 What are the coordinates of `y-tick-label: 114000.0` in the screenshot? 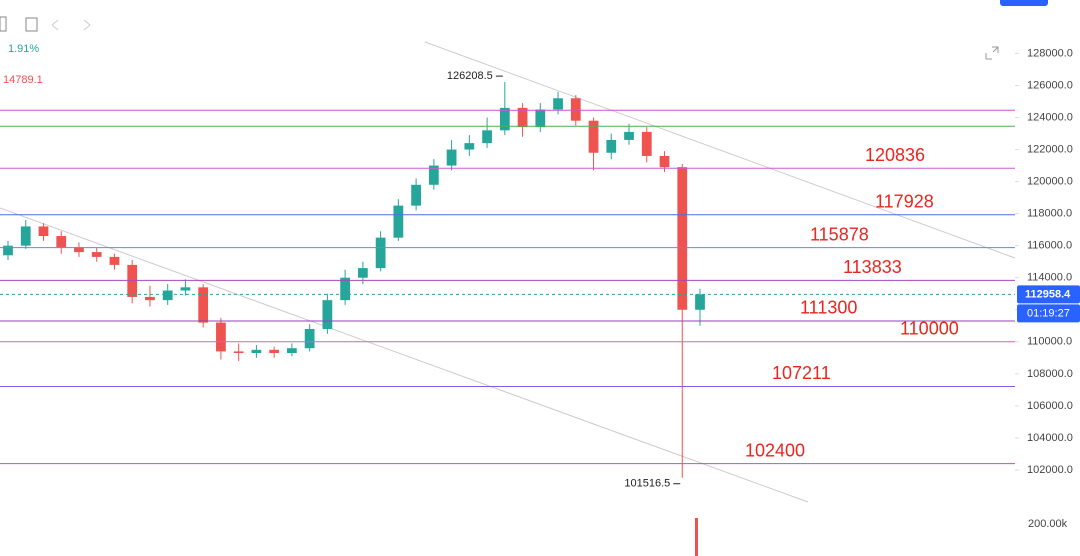 It's located at (1049, 278).